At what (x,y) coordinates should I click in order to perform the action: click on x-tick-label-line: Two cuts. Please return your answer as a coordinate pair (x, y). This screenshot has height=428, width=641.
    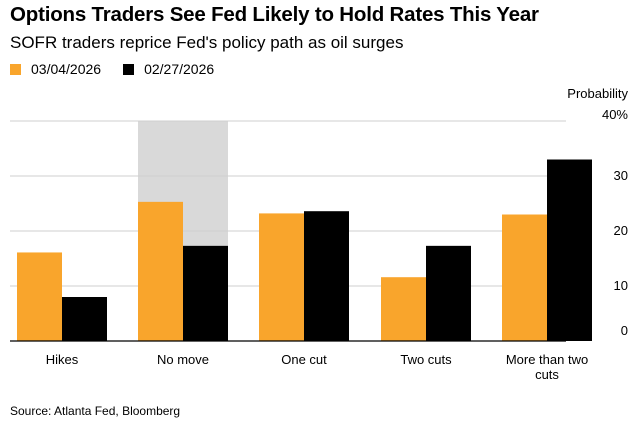
    Looking at the image, I should click on (426, 359).